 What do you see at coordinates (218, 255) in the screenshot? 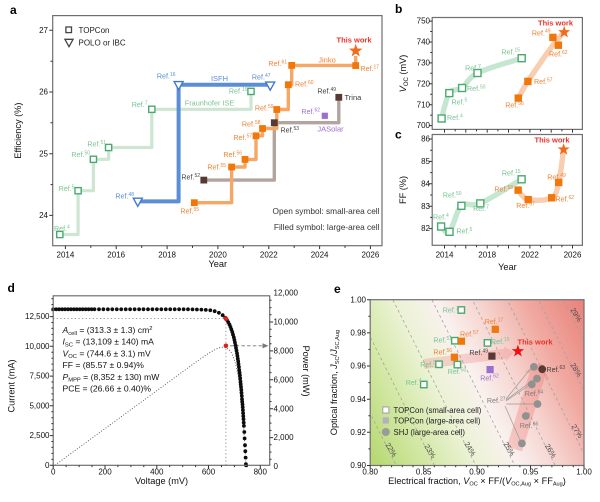
I see `svg-text: 2020` at bounding box center [218, 255].